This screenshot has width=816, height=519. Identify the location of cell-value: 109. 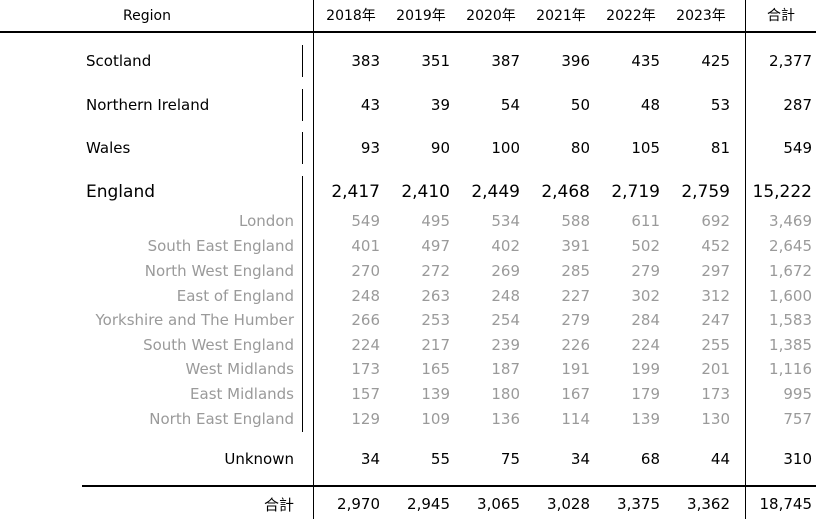
(435, 419).